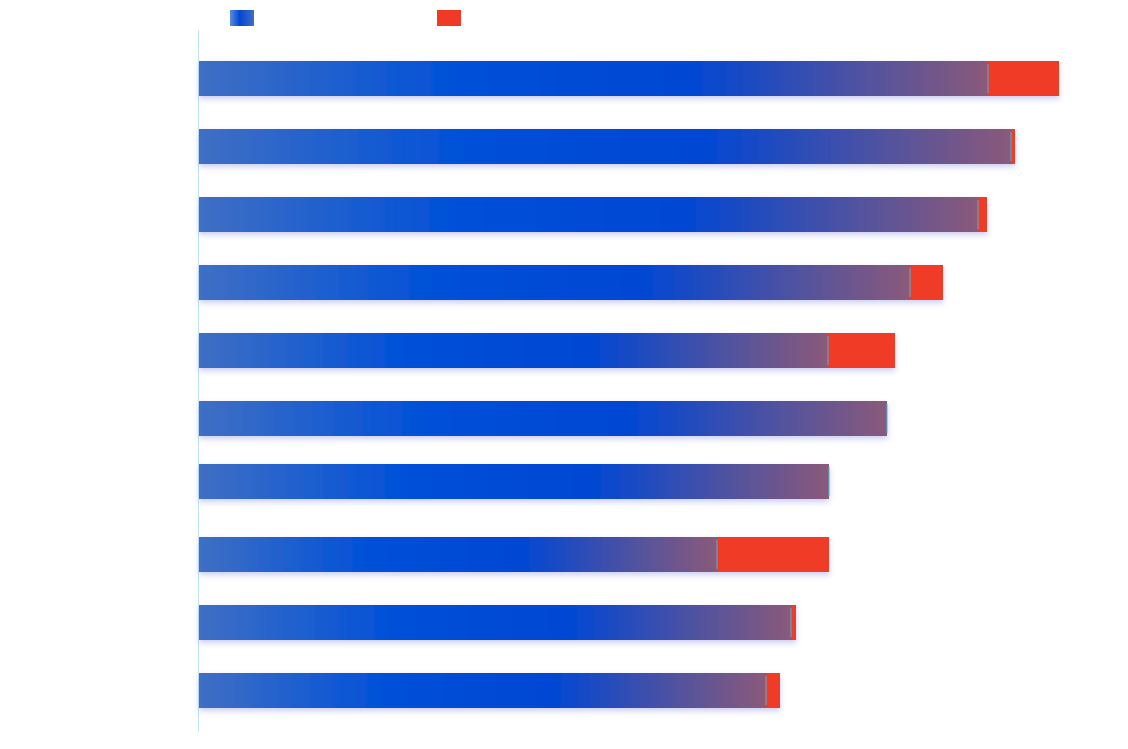 Image resolution: width=1128 pixels, height=749 pixels. What do you see at coordinates (449, 18) in the screenshot?
I see `legend-swatch-b` at bounding box center [449, 18].